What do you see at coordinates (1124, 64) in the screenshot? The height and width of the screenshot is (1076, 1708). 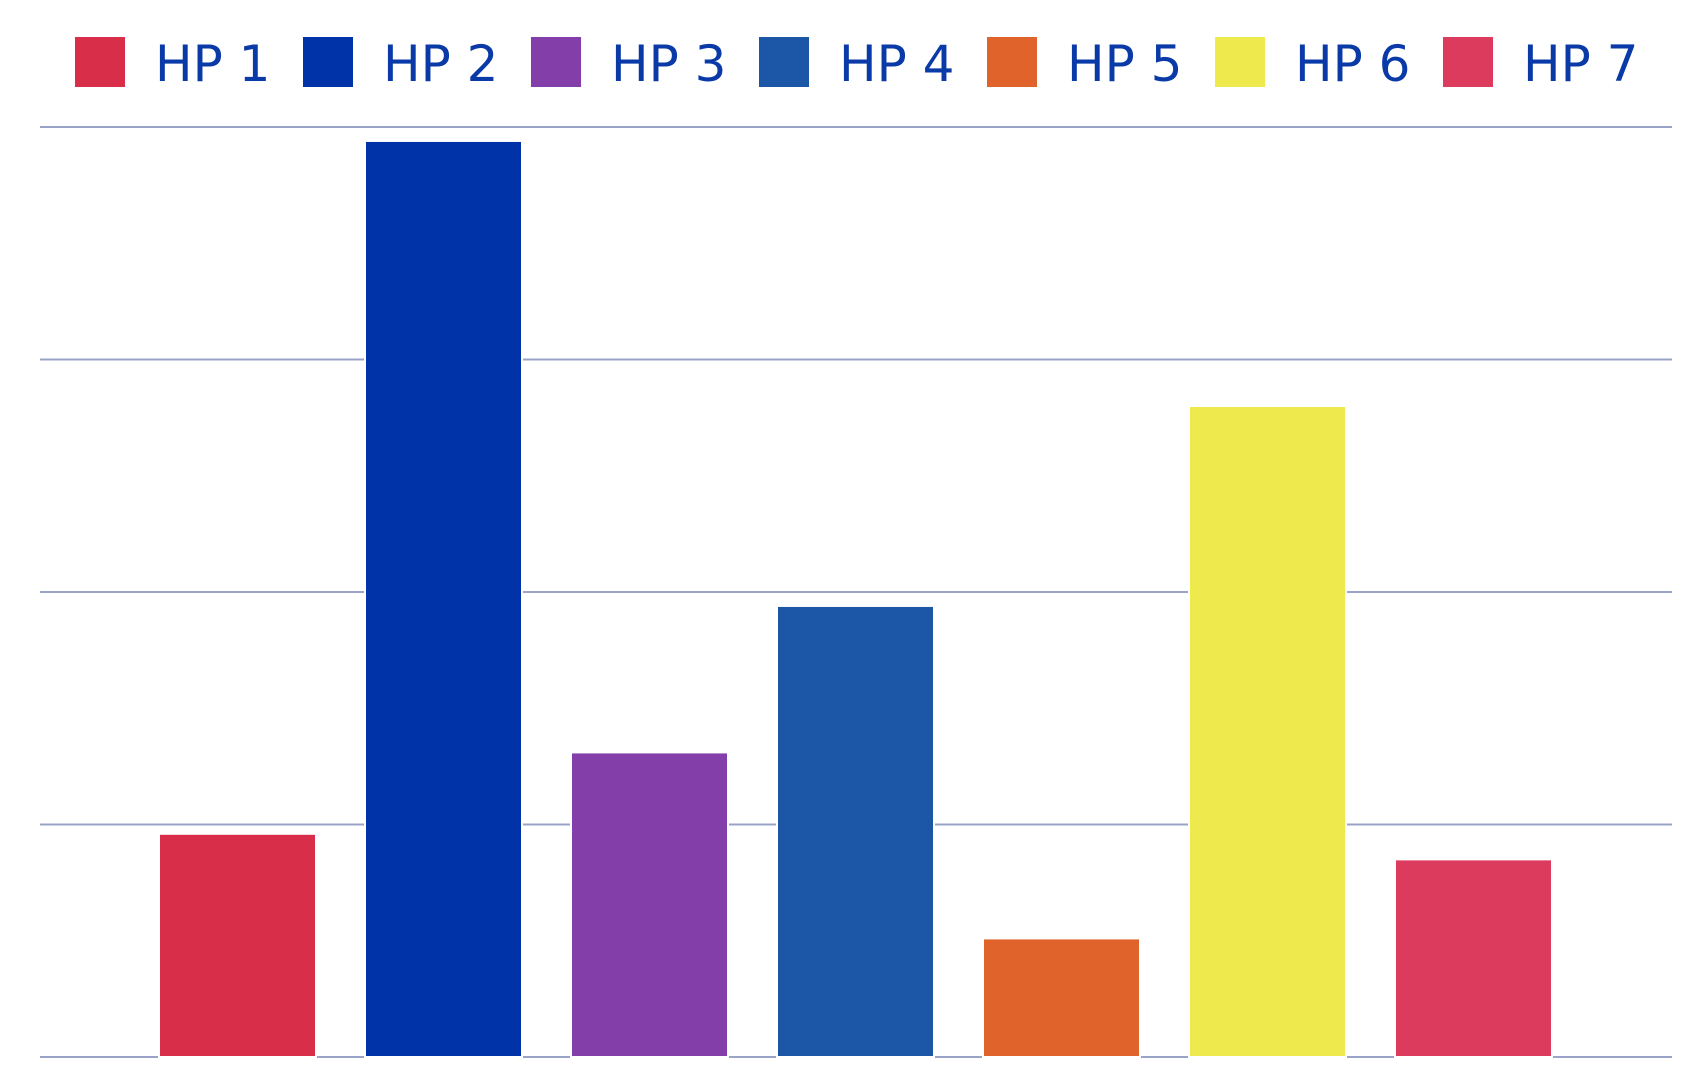 I see `legend-label-hp-5: HP 5` at bounding box center [1124, 64].